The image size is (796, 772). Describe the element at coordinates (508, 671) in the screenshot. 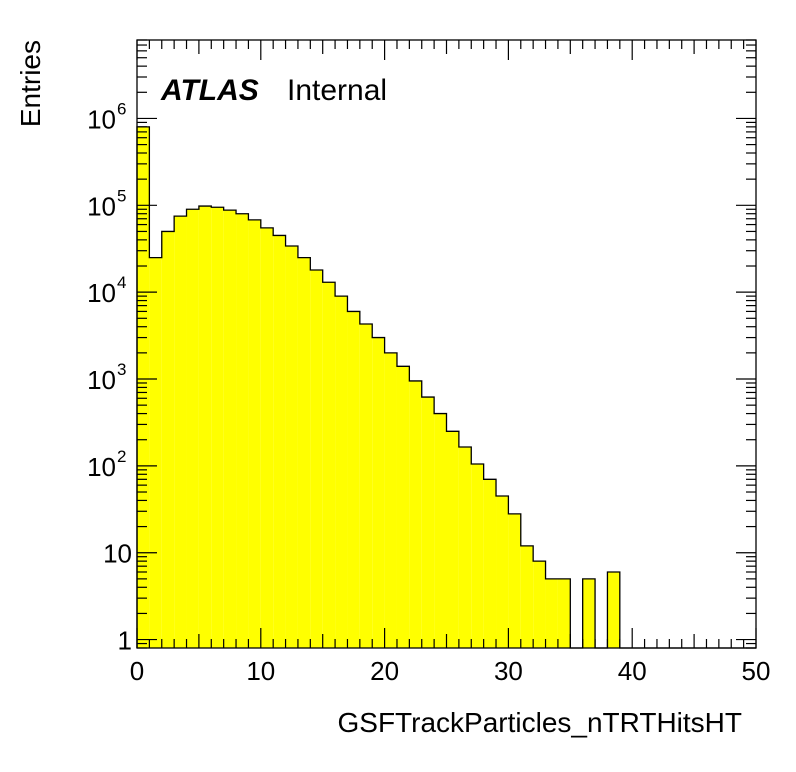

I see `x-tick-label: 30` at that location.